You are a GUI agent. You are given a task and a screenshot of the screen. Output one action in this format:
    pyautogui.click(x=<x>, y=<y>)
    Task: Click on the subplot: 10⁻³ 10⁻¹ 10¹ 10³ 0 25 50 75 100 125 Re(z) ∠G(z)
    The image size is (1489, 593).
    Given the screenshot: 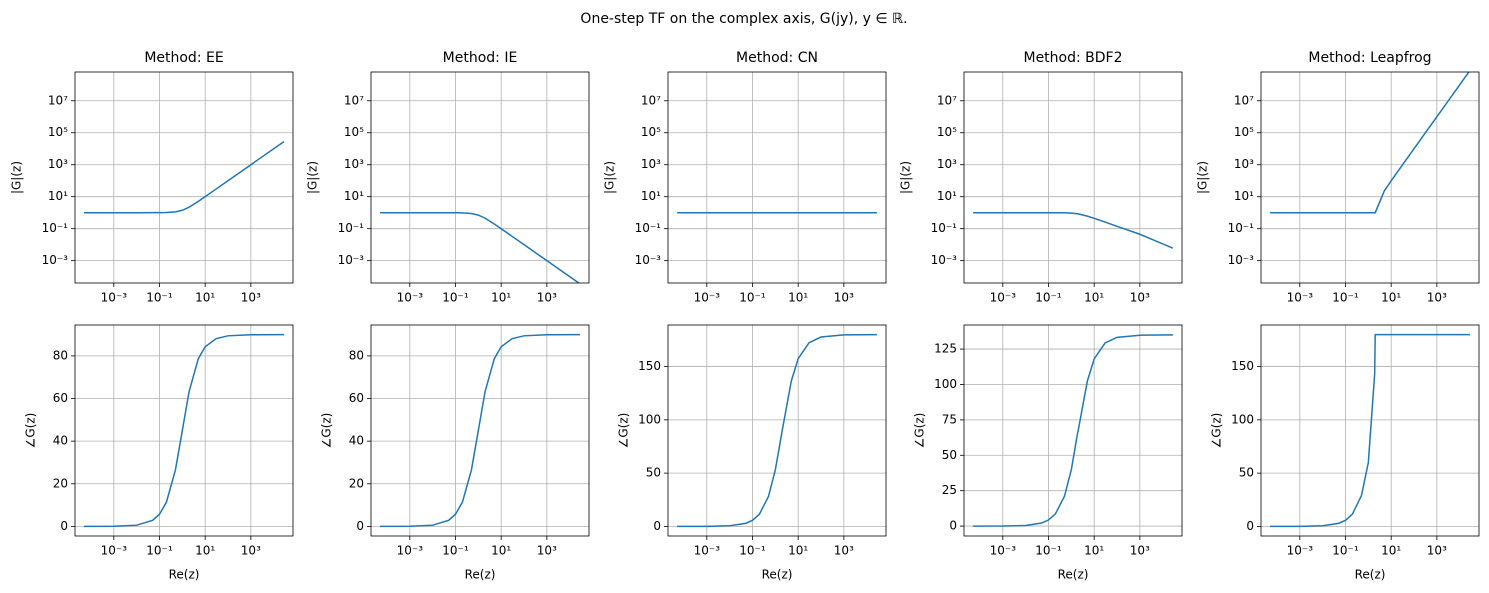 What is the action you would take?
    pyautogui.click(x=1048, y=453)
    